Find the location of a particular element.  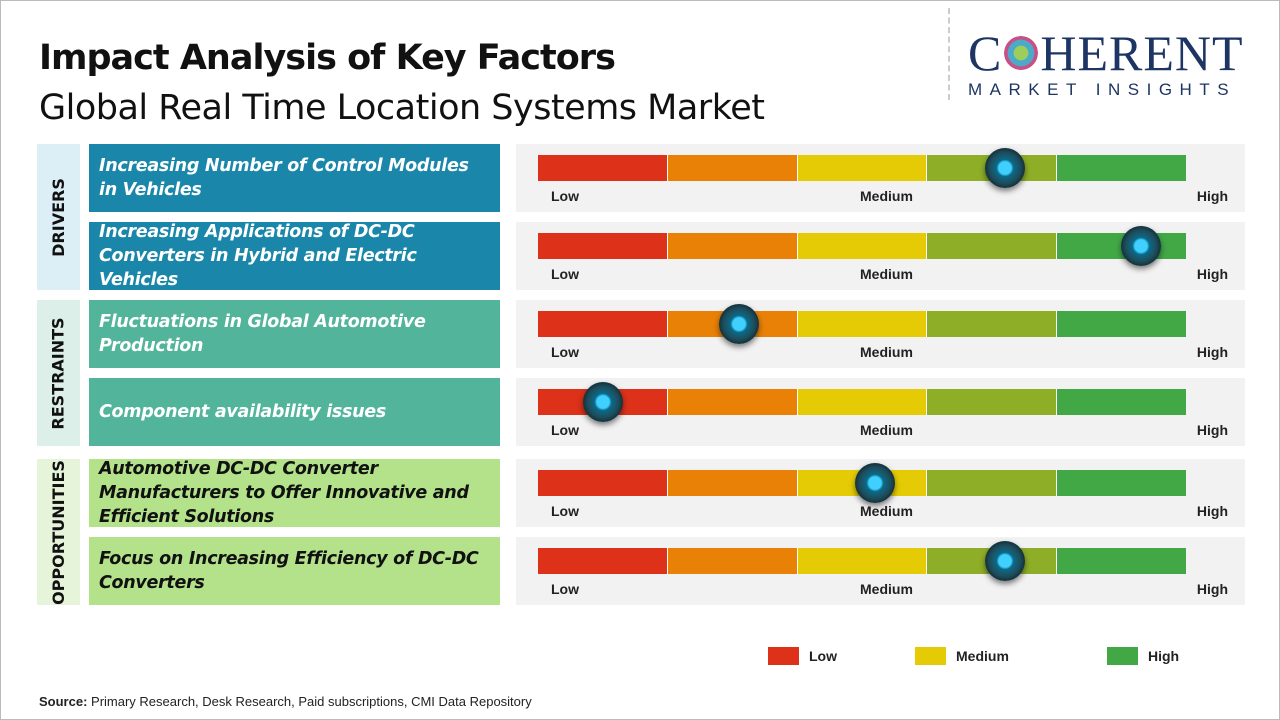

factor-label: Component availability issues is located at coordinates (294, 412).